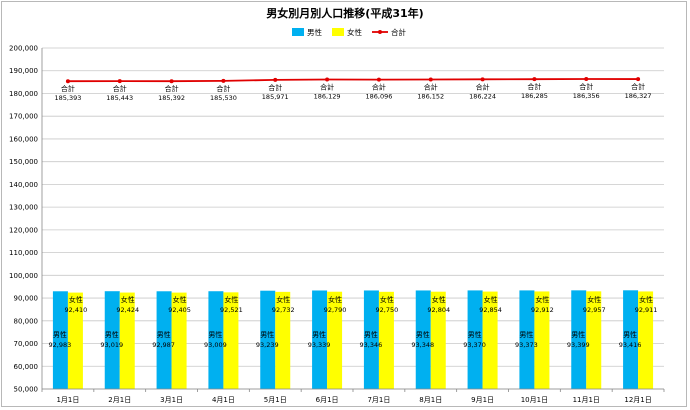 The width and height of the screenshot is (690, 410). What do you see at coordinates (67, 98) in the screenshot?
I see `data-label-total-value: 185,393` at bounding box center [67, 98].